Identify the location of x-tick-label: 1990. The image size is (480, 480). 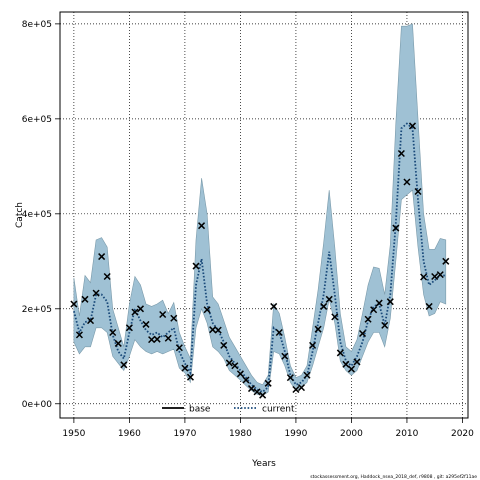
(295, 434).